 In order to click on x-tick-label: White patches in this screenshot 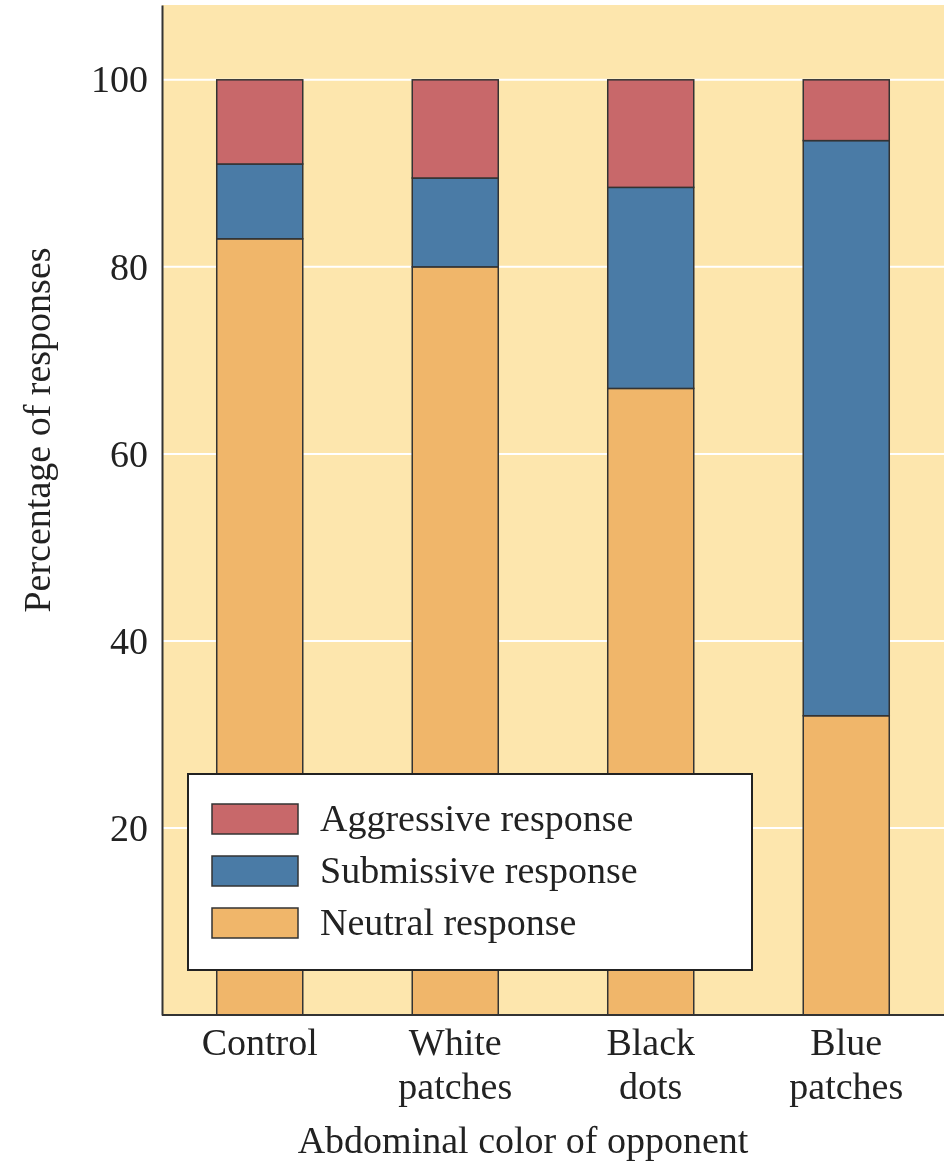, I will do `click(455, 1064)`.